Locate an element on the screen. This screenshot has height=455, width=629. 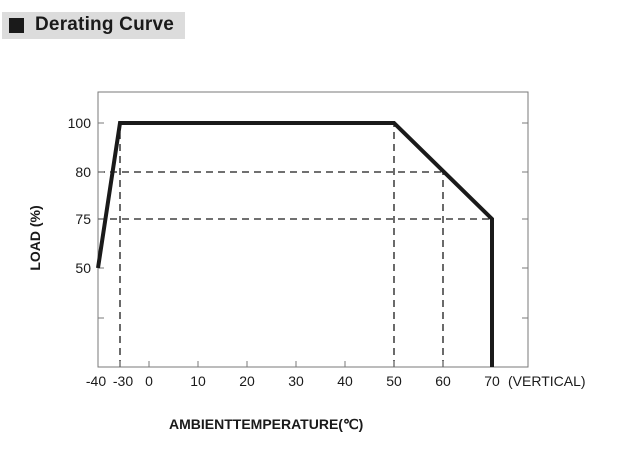
y-tick-label: 80 is located at coordinates (83, 172).